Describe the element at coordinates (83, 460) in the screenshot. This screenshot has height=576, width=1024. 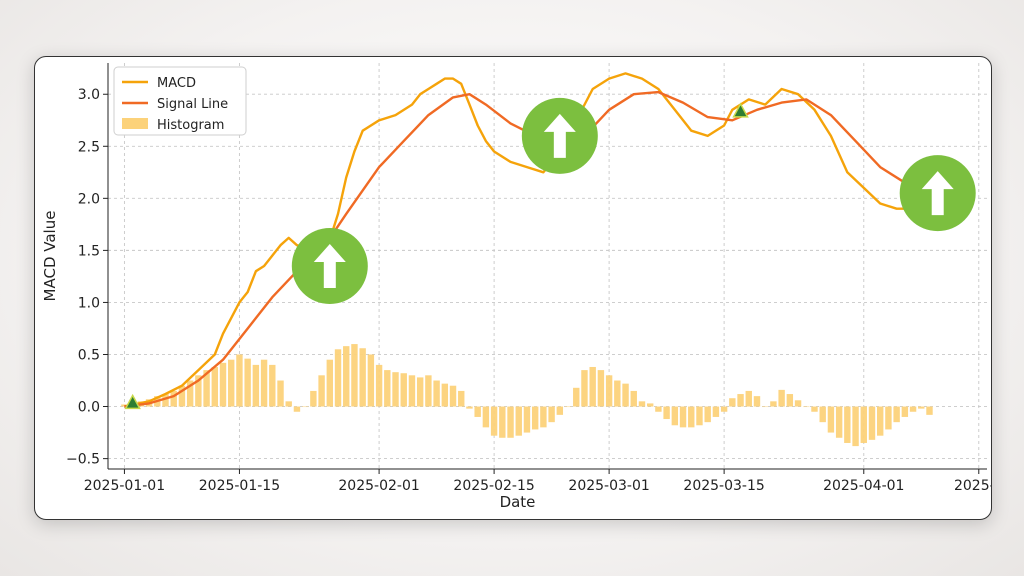
I see `y-tick-label: −0.5` at that location.